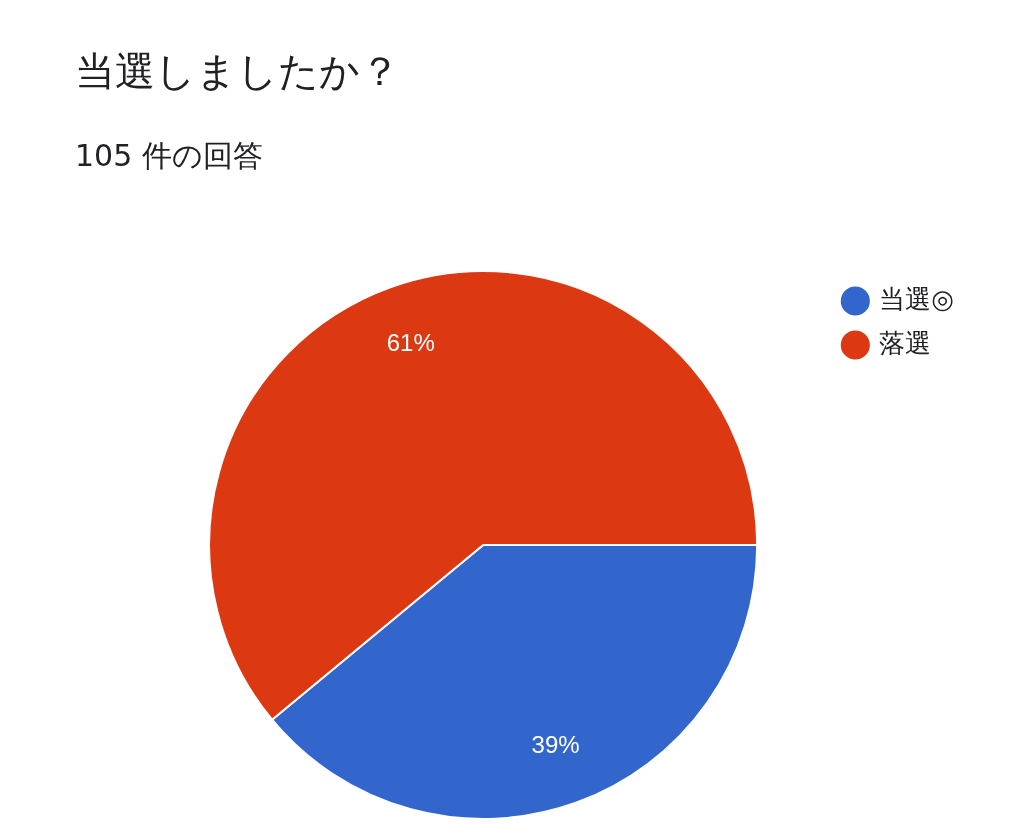 This screenshot has height=840, width=1024. I want to click on chart-subtitle: 105 件の回答, so click(169, 156).